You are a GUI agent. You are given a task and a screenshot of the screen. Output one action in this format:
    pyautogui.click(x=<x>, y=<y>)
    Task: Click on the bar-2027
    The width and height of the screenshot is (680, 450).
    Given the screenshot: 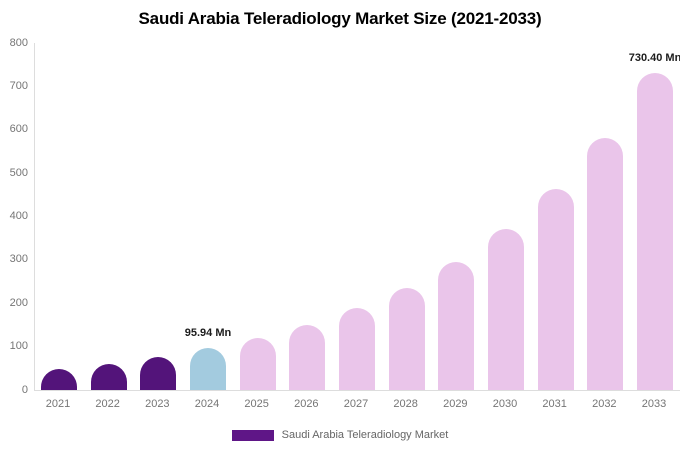 What is the action you would take?
    pyautogui.click(x=357, y=349)
    